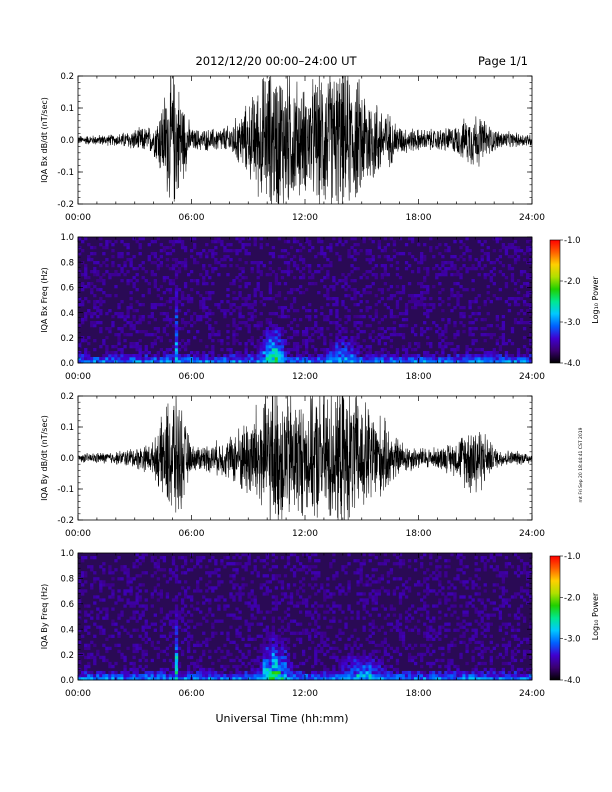 The height and width of the screenshot is (792, 612). Describe the element at coordinates (67, 364) in the screenshot. I see `y-tick-label: 0.0` at that location.